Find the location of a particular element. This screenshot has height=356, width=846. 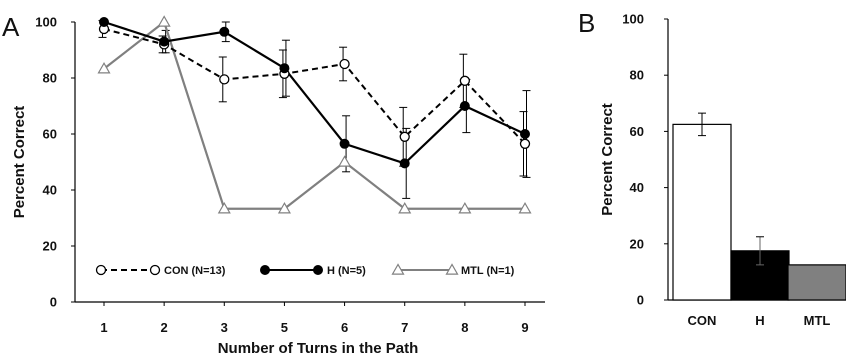

legend: CON (N=13) H (N=5) MTL (N=1) is located at coordinates (305, 270).